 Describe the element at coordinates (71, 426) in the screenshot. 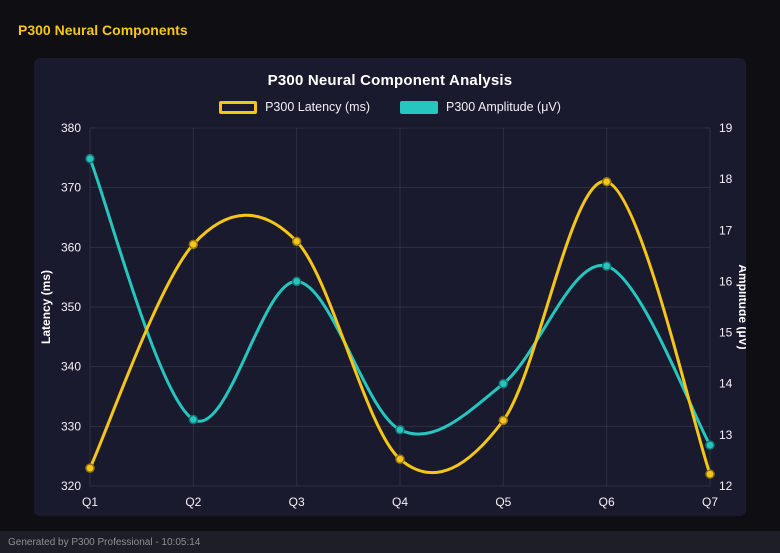

I see `left-axis-tick: 330` at that location.